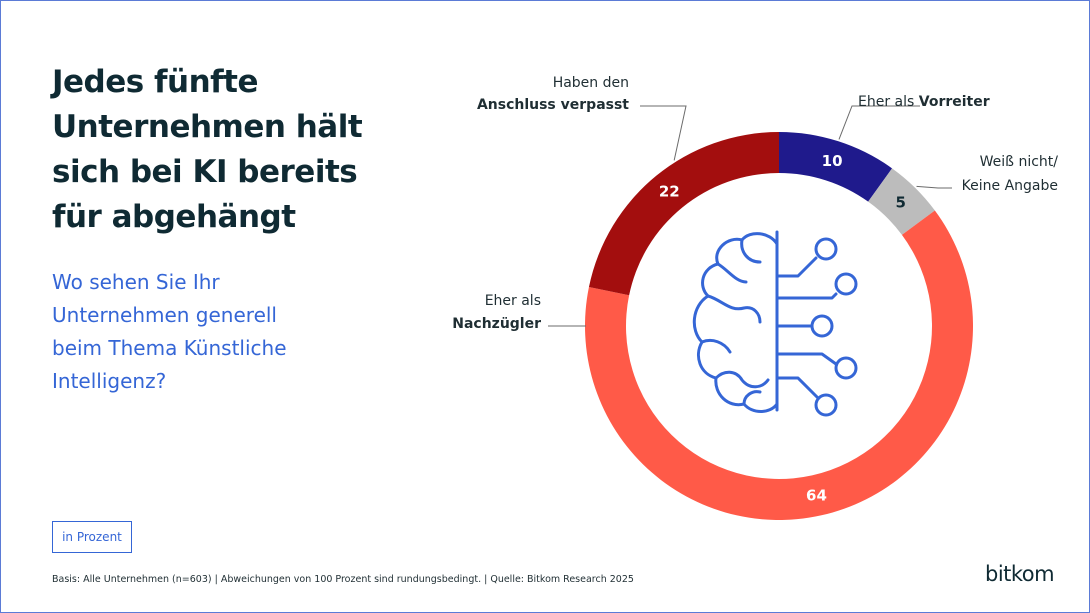 This screenshot has width=1090, height=613. Describe the element at coordinates (669, 192) in the screenshot. I see `value-label-verpasst: 22` at that location.